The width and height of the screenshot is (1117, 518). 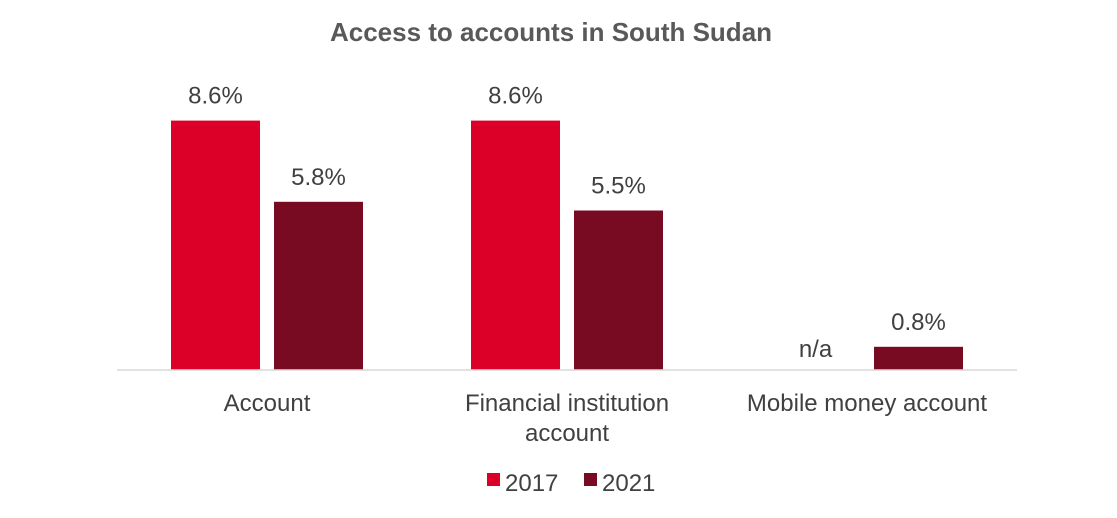 What do you see at coordinates (493, 479) in the screenshot?
I see `legend-swatch-2017` at bounding box center [493, 479].